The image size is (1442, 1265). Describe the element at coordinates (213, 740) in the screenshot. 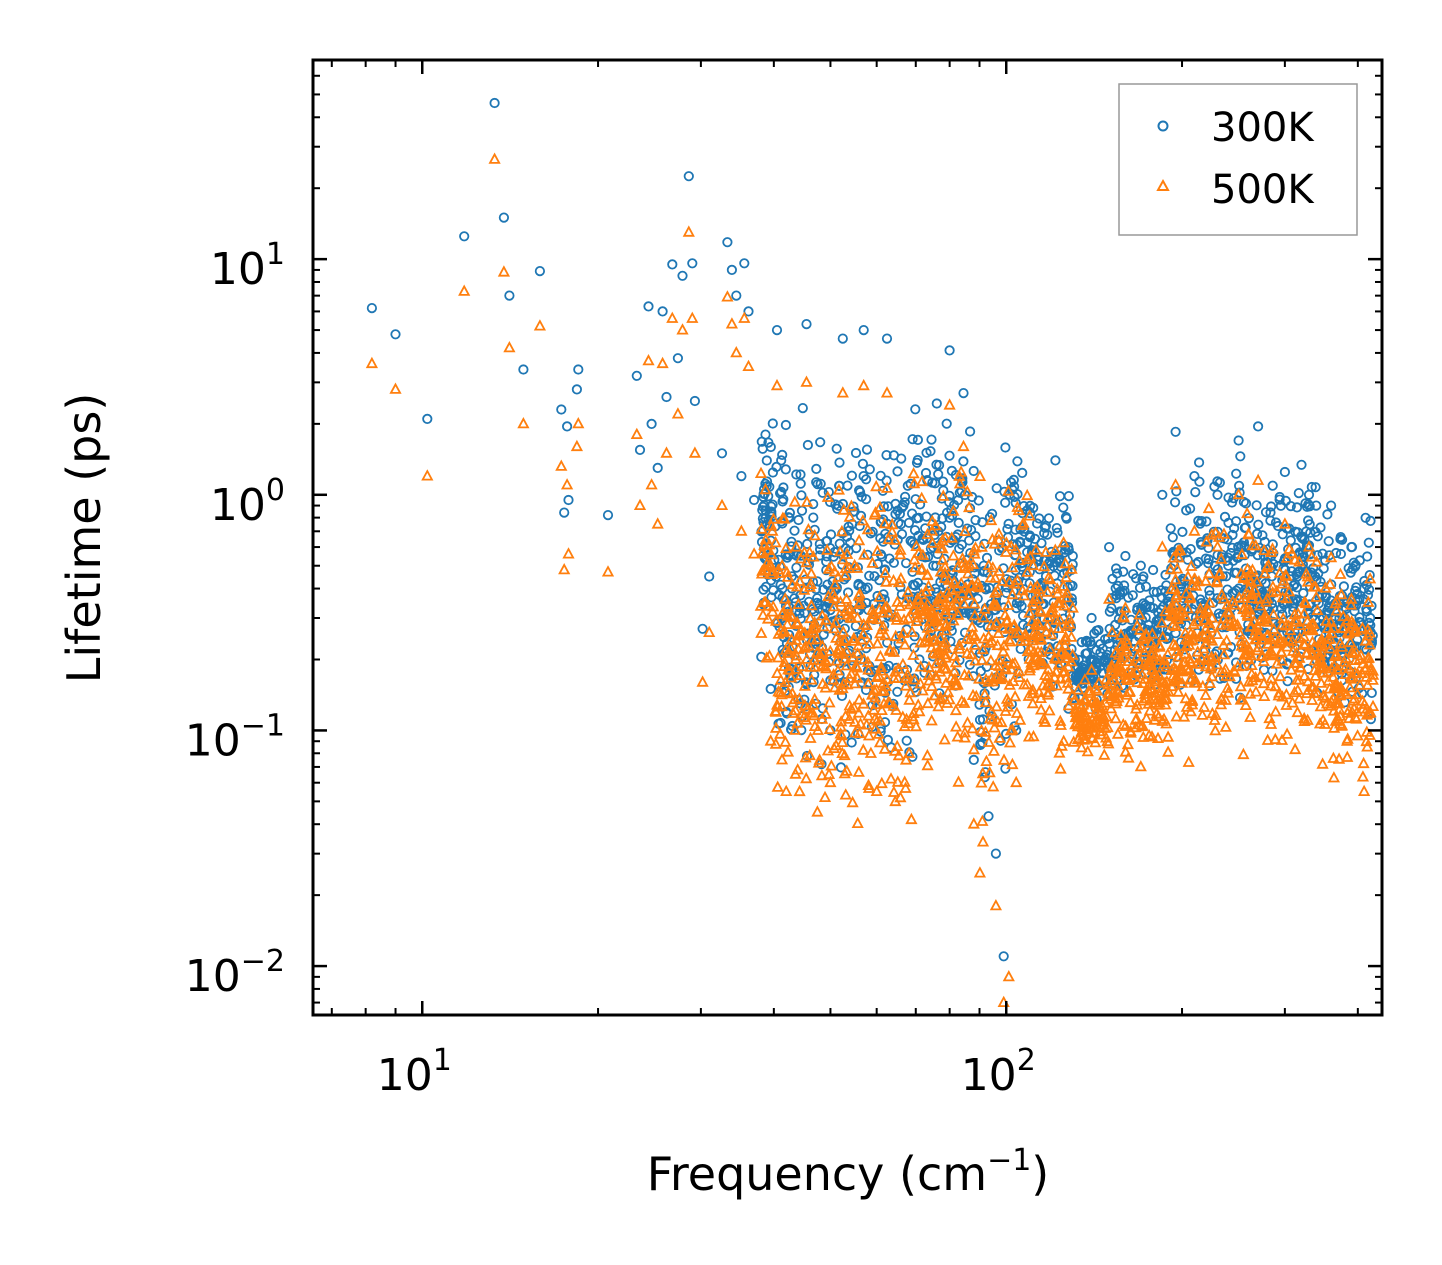

I see `y-tick-label-base: 10` at that location.